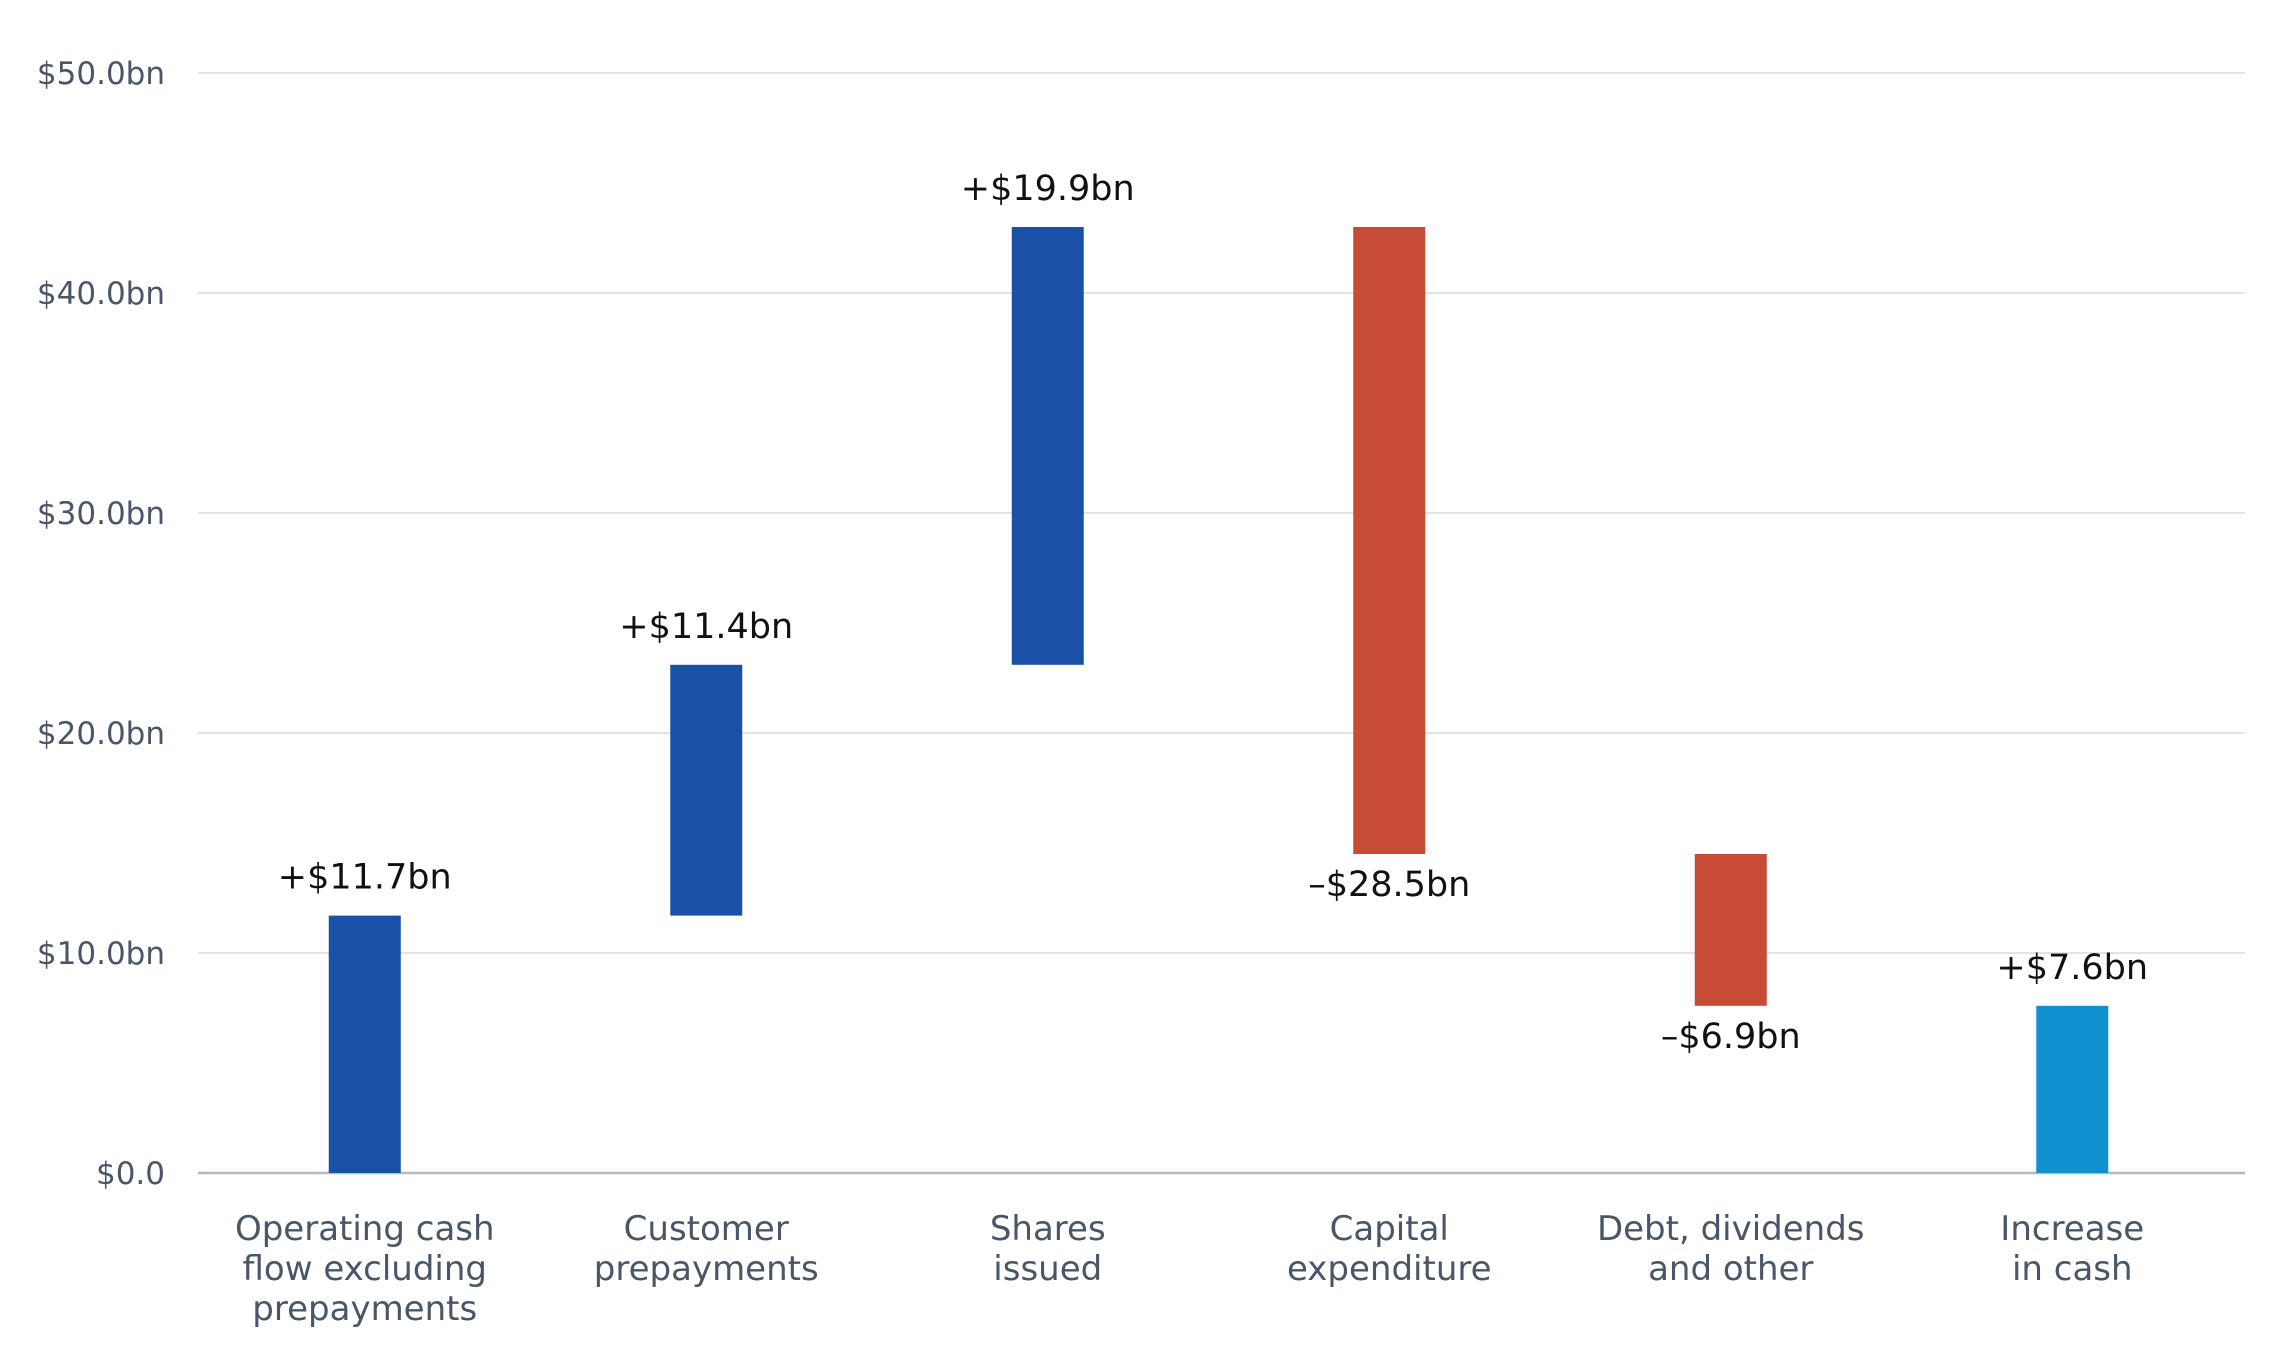 The image size is (2280, 1350). I want to click on x-category-label: expenditure, so click(1389, 1269).